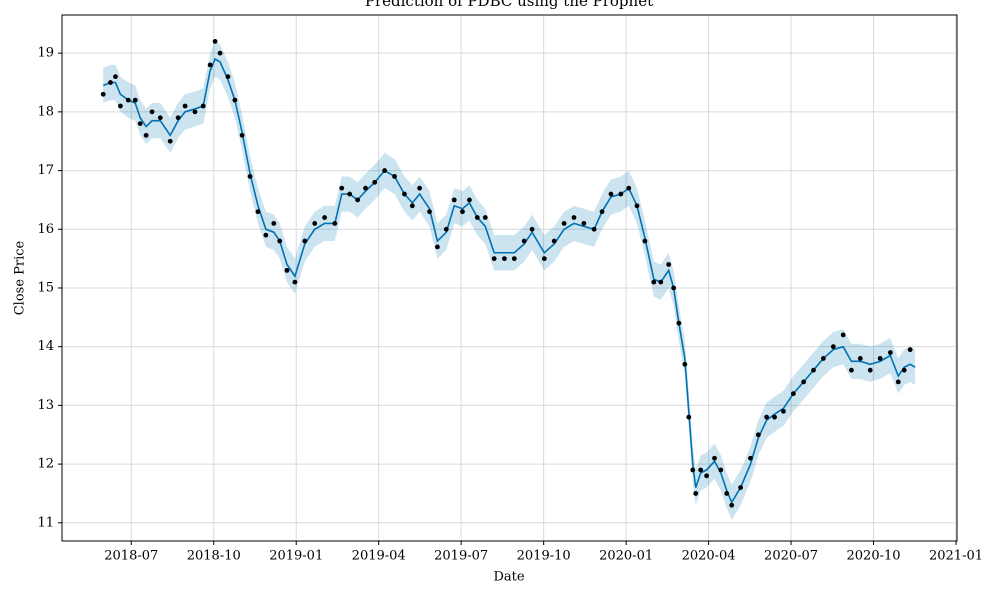  I want to click on x-tick-label: 2019-01, so click(296, 556).